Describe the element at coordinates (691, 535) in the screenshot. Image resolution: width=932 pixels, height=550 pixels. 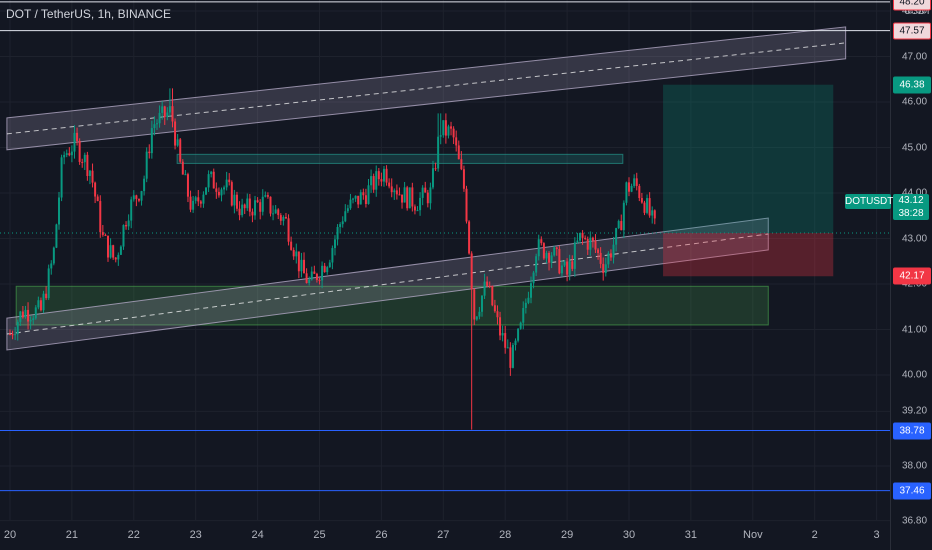
I see `time-tick-label: 31` at that location.